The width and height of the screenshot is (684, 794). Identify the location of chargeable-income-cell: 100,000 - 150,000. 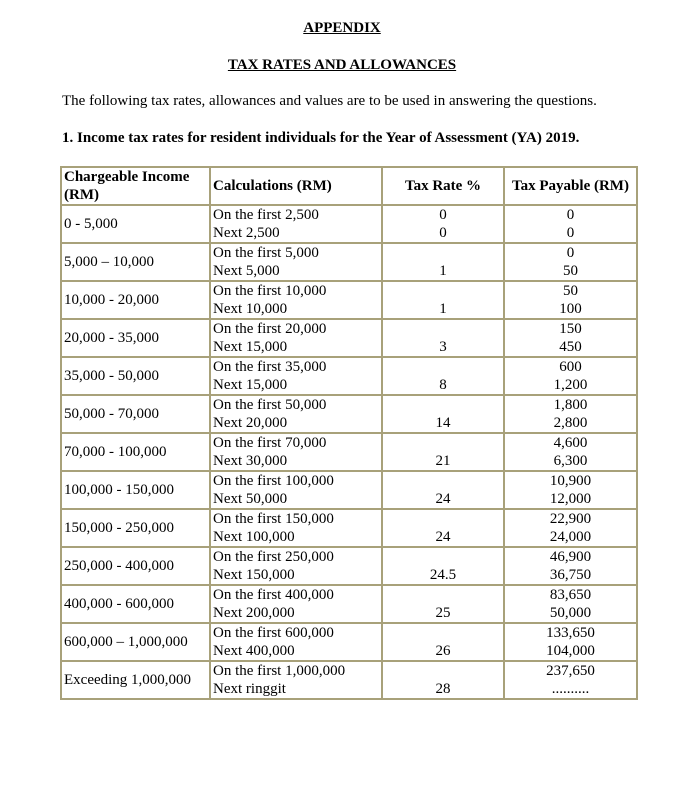
(135, 490).